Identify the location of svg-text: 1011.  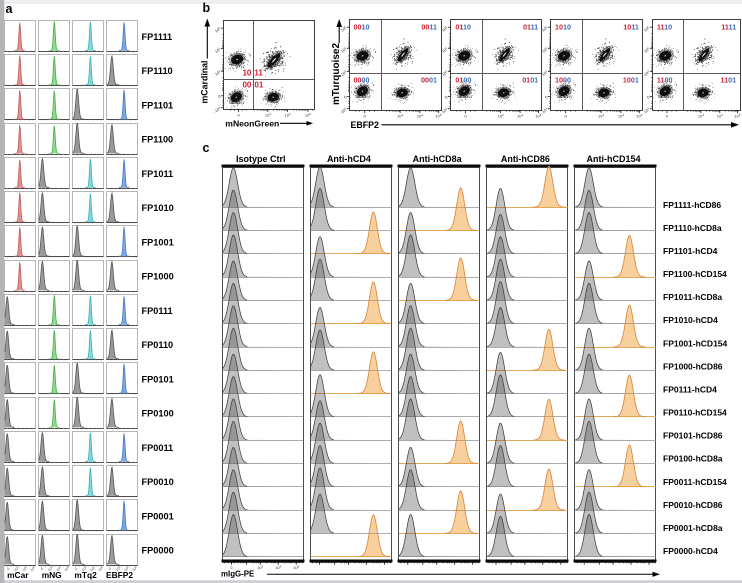
(631, 27).